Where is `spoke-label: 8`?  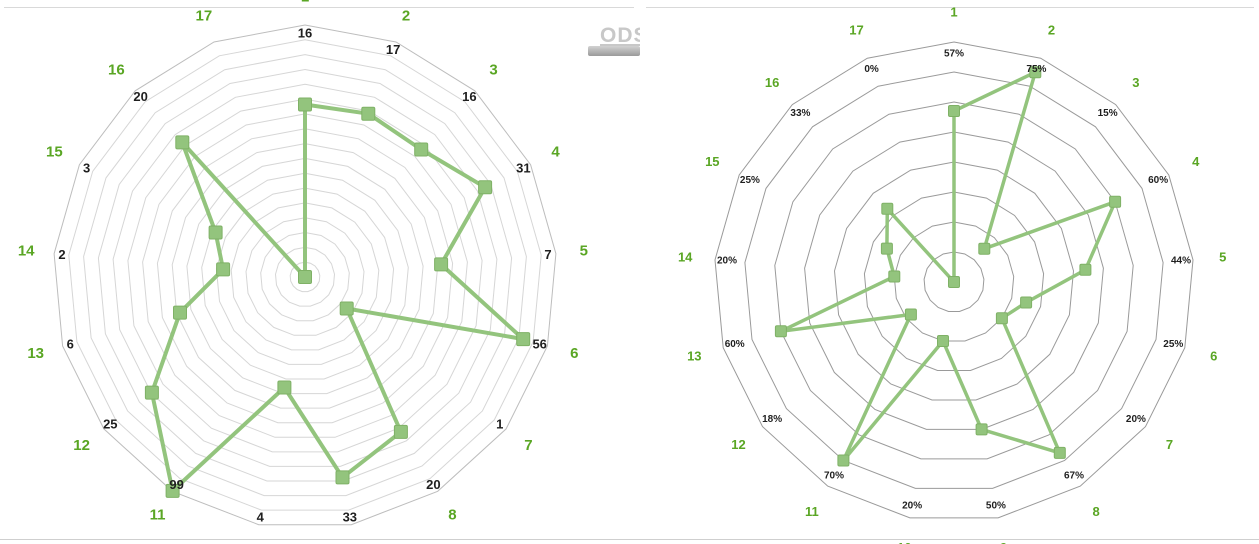
spoke-label: 8 is located at coordinates (1095, 511).